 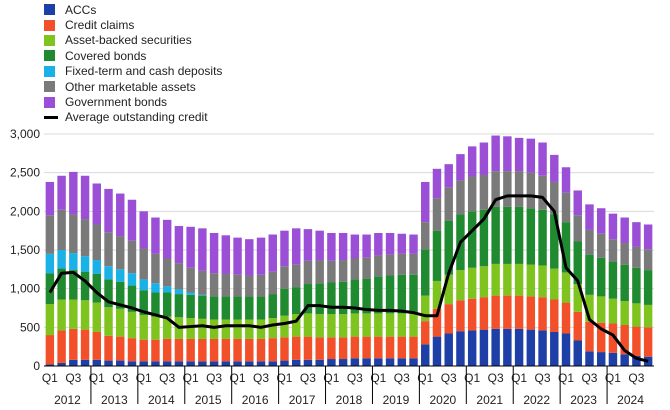 What do you see at coordinates (442, 400) in the screenshot?
I see `x-year-label: 2020` at bounding box center [442, 400].